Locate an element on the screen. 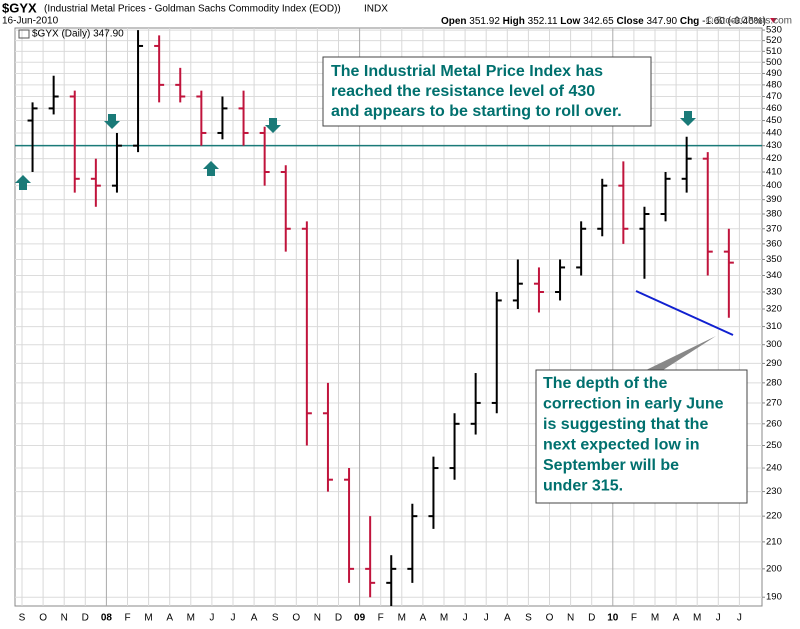  y-tick-label: 450 is located at coordinates (774, 120).